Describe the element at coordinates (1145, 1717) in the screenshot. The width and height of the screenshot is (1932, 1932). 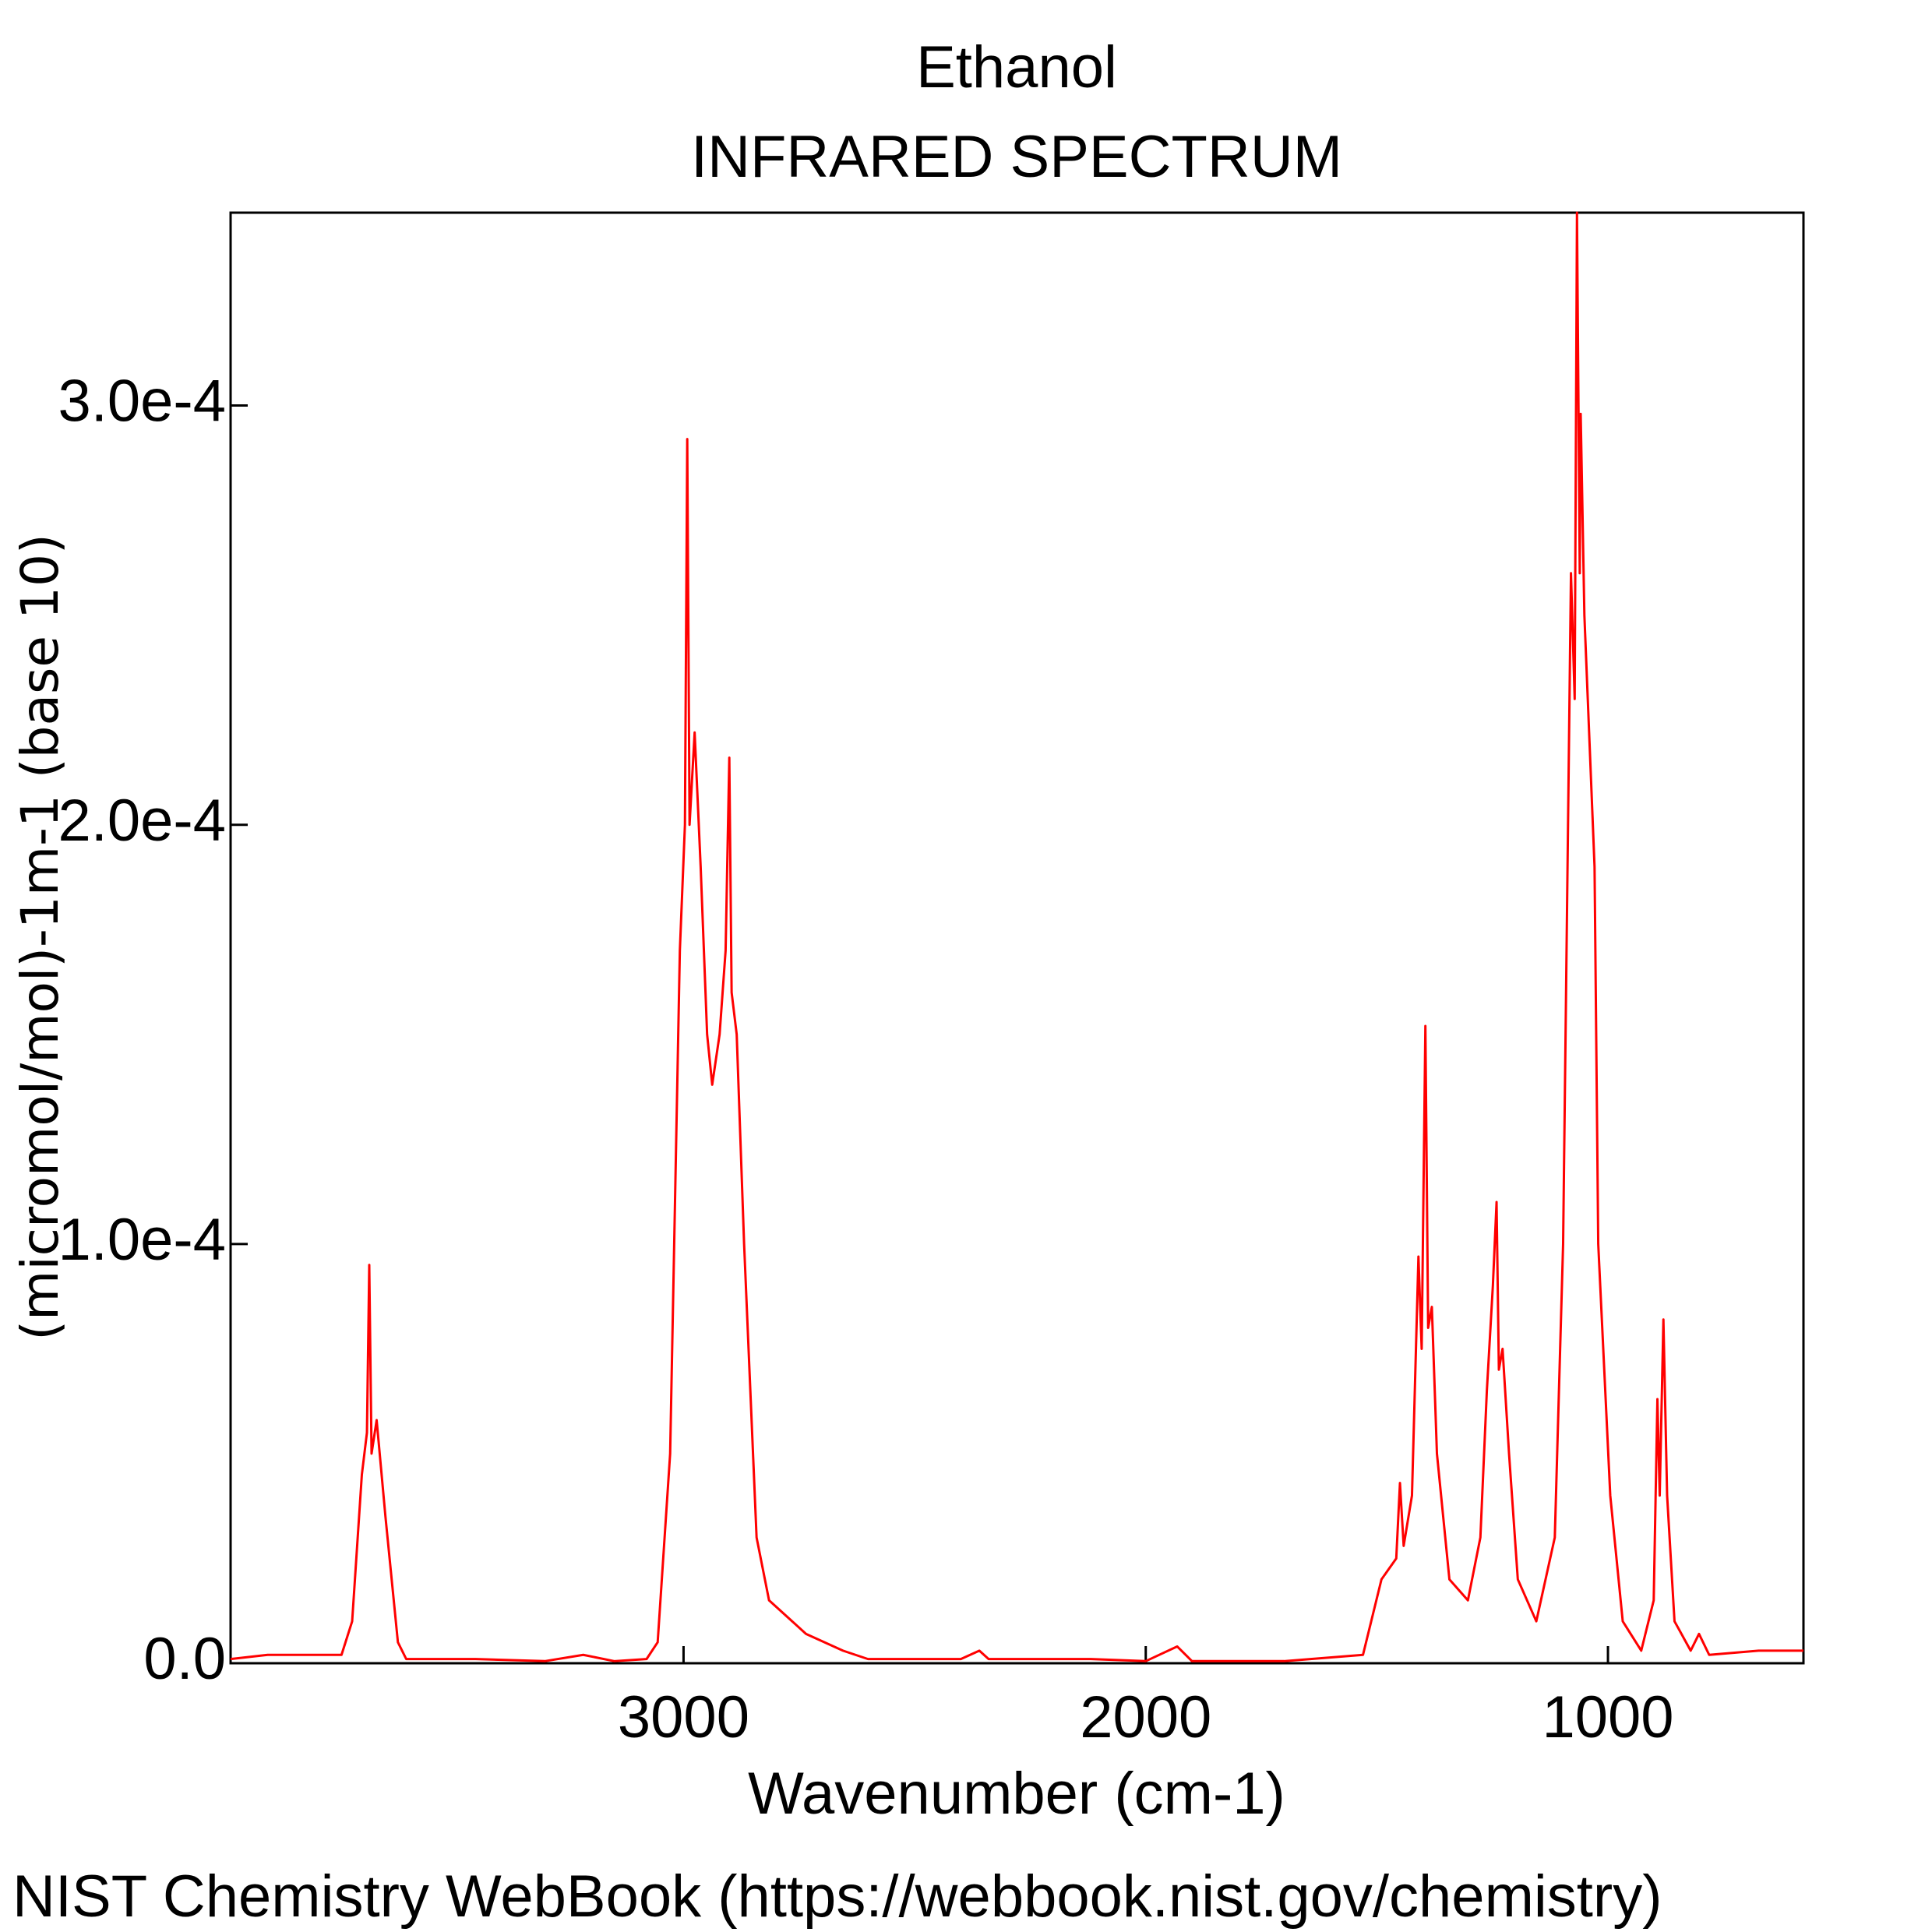
I see `x-tick-label: 2000` at that location.